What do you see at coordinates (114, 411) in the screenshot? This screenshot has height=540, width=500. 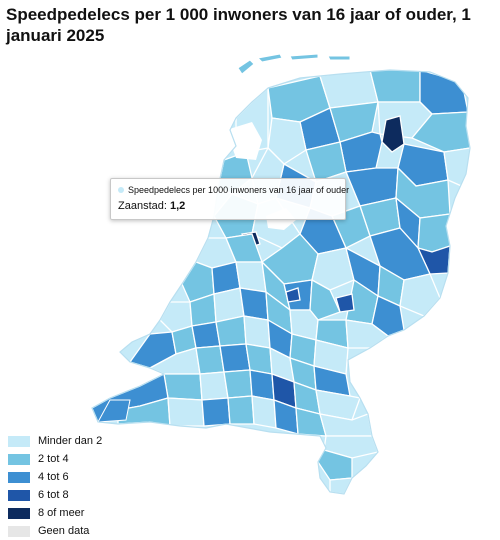 I see `zeeland-island` at bounding box center [114, 411].